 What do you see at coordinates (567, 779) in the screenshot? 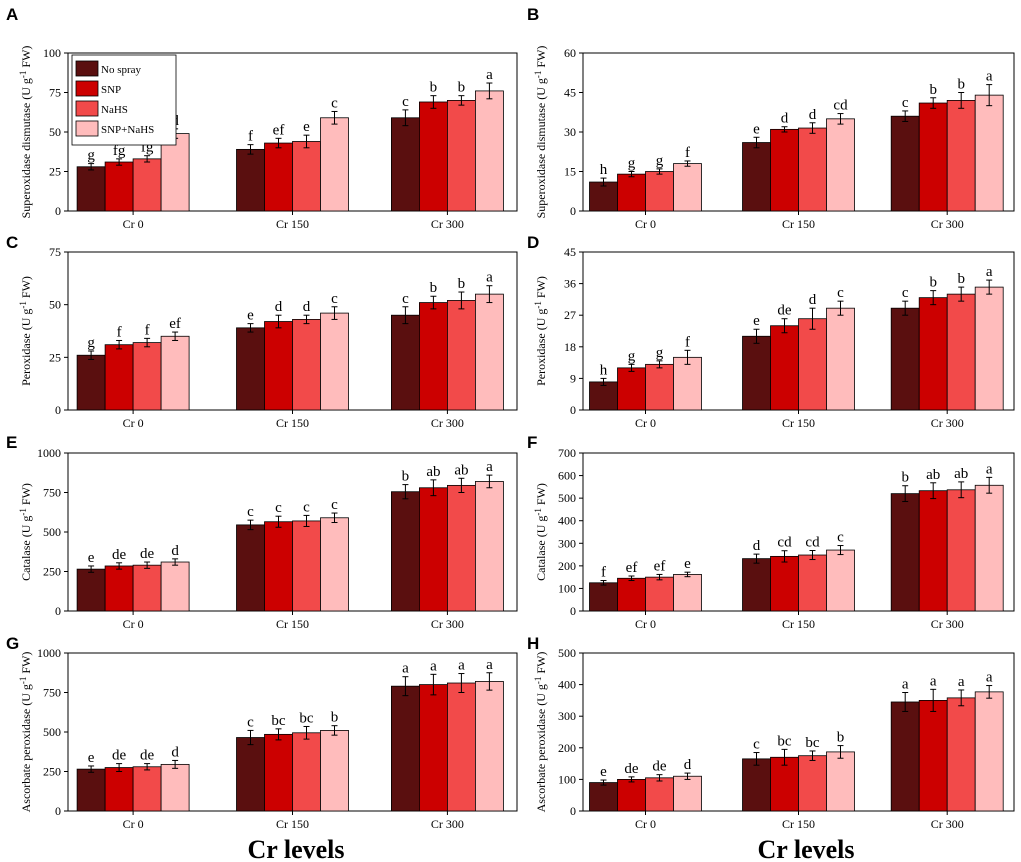
I see `y-tick-label: 100` at bounding box center [567, 779].